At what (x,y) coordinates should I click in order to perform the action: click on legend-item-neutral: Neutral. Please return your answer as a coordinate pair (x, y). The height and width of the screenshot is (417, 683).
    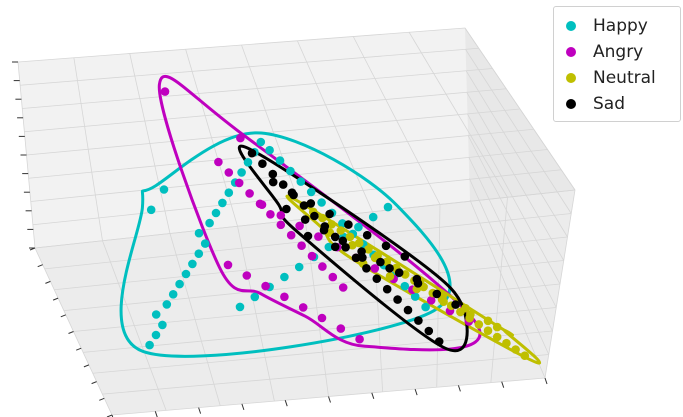
    Looking at the image, I should click on (611, 78).